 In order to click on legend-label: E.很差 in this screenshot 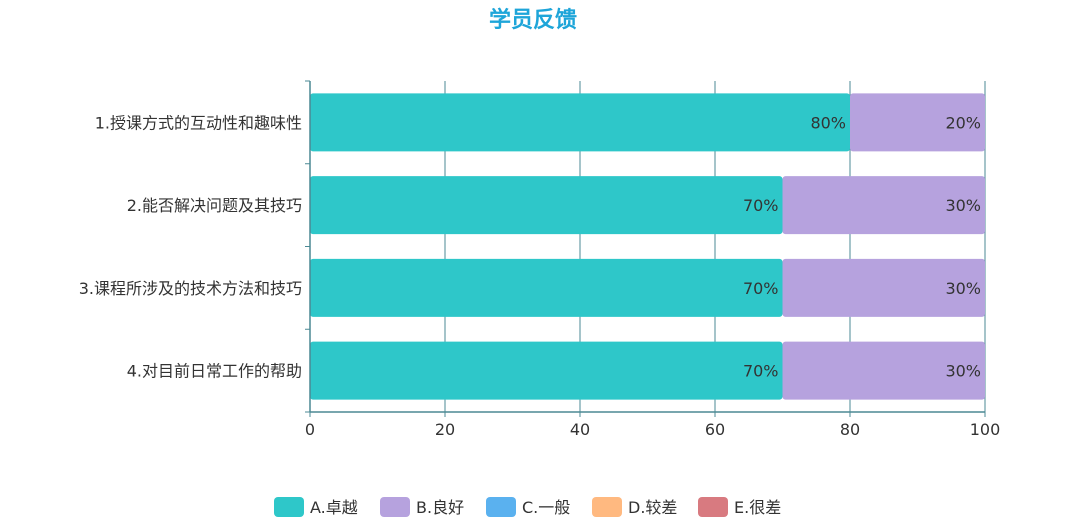, I will do `click(757, 507)`.